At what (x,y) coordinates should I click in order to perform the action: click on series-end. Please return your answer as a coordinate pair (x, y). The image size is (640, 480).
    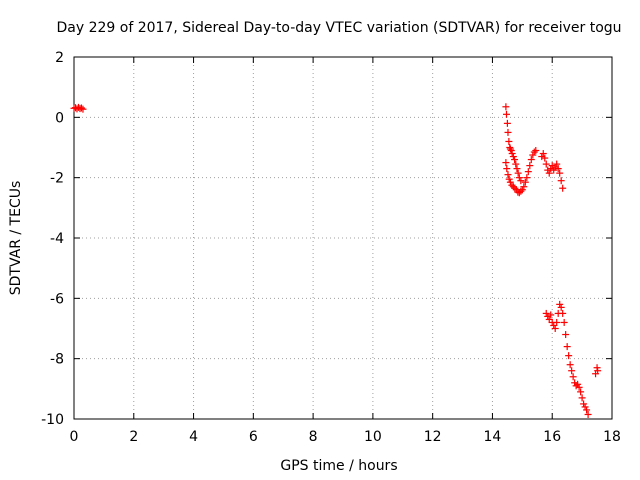
    Looking at the image, I should click on (597, 371).